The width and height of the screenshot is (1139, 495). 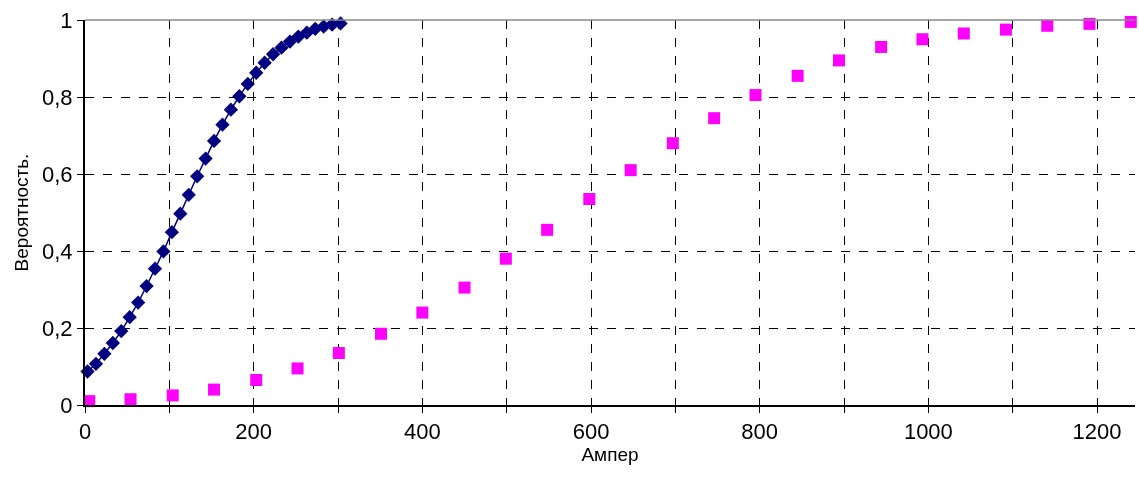 What do you see at coordinates (57, 328) in the screenshot?
I see `y-tick-label: 0,2` at bounding box center [57, 328].